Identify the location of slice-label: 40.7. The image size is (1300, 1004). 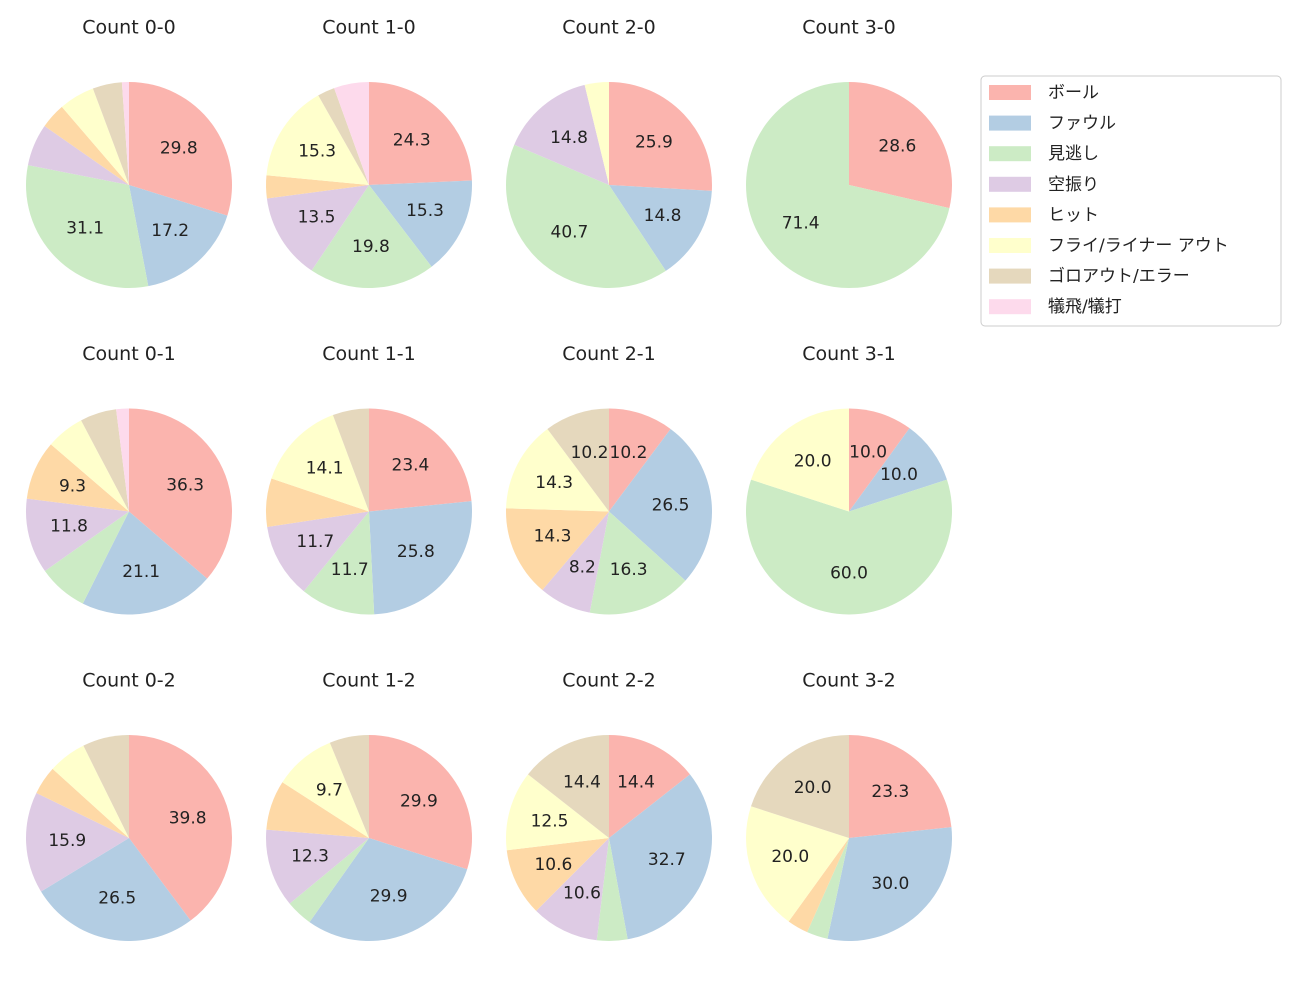
(570, 232).